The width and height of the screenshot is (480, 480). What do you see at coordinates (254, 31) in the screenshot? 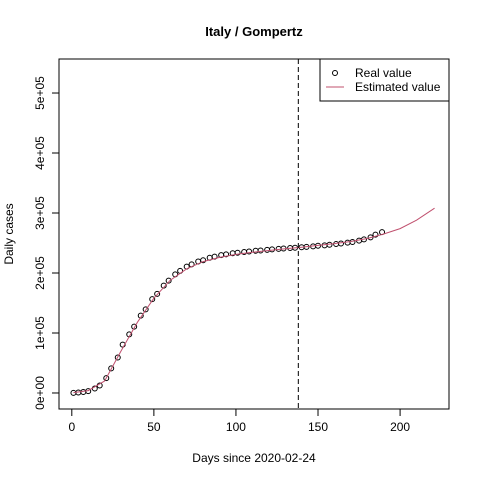
I see `chart-title: Italy / Gompertz` at bounding box center [254, 31].